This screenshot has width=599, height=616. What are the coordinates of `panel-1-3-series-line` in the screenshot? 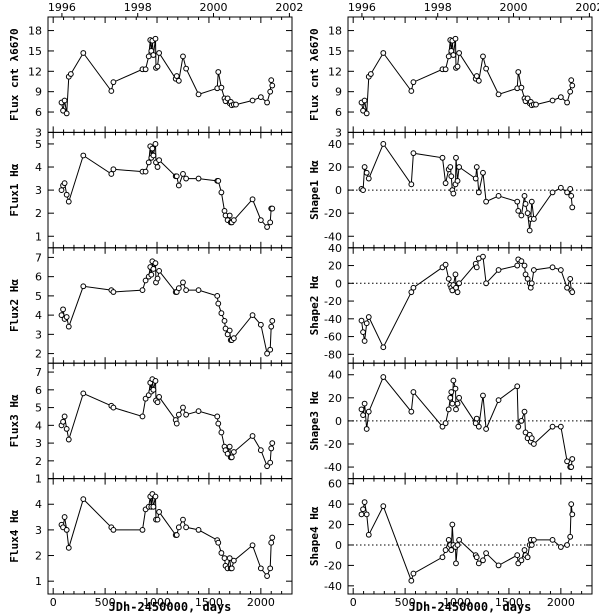 It's located at (467, 422).